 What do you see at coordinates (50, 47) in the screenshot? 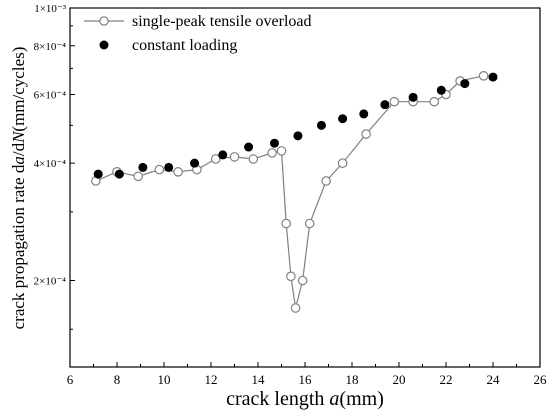
I see `y-tick-label: 8×10⁻⁴` at bounding box center [50, 47].